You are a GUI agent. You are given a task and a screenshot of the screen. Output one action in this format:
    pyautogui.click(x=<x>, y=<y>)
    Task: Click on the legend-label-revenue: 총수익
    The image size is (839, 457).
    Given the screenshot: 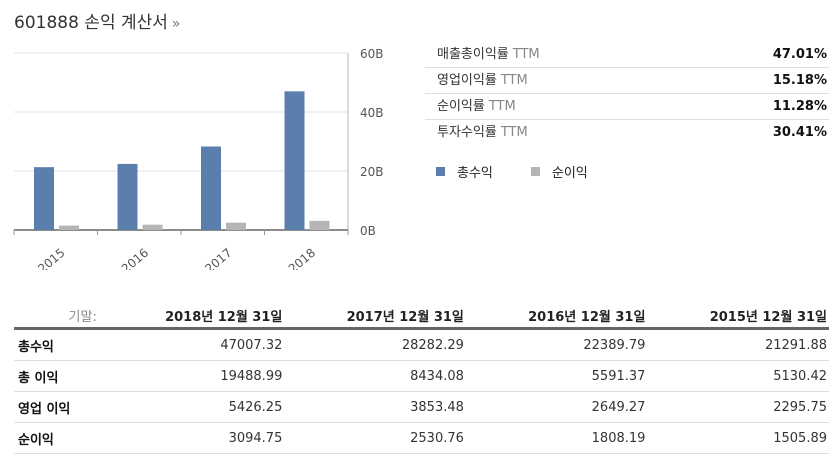 What is the action you would take?
    pyautogui.click(x=475, y=173)
    